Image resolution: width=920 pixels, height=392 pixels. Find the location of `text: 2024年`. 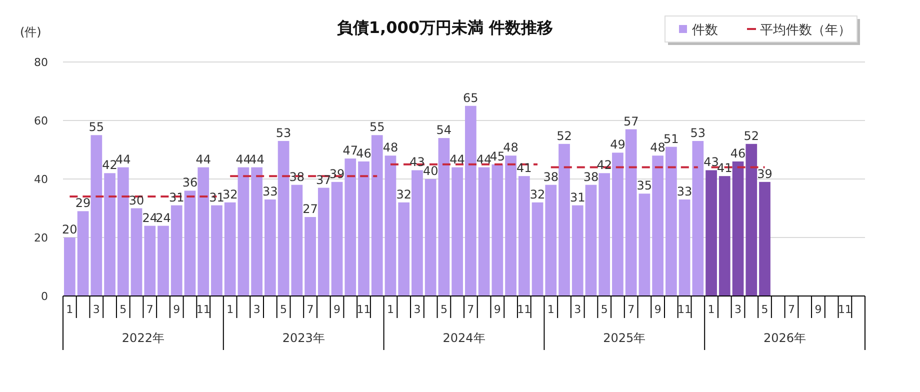

text: 2024年 is located at coordinates (464, 338).